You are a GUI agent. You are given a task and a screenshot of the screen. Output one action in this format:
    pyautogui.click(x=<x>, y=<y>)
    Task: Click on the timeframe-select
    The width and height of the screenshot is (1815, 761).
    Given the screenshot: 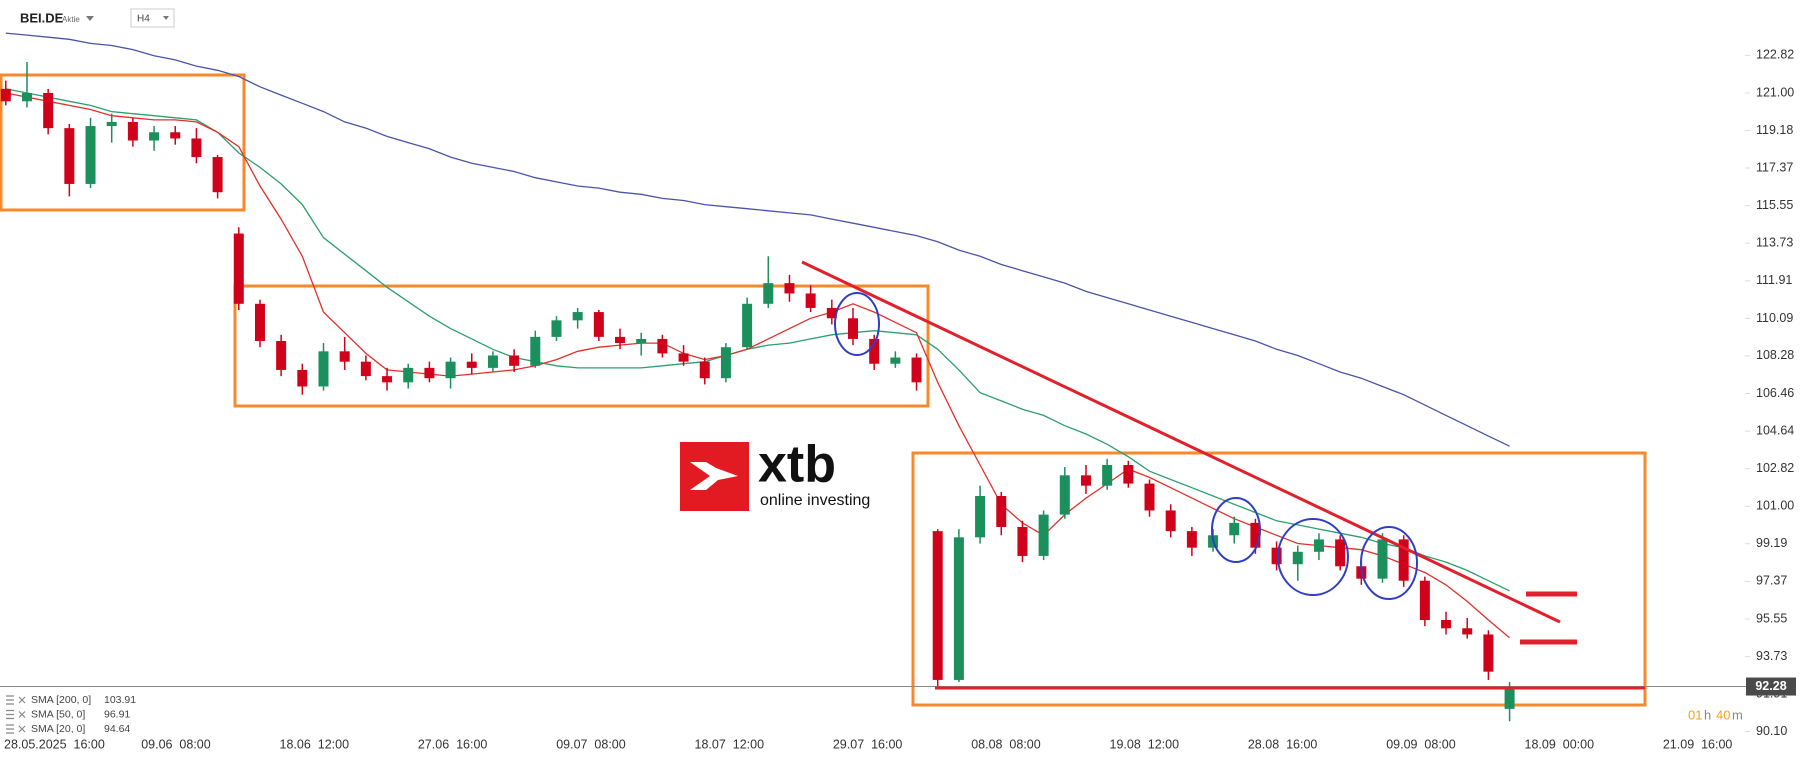 What is the action you would take?
    pyautogui.click(x=152, y=18)
    